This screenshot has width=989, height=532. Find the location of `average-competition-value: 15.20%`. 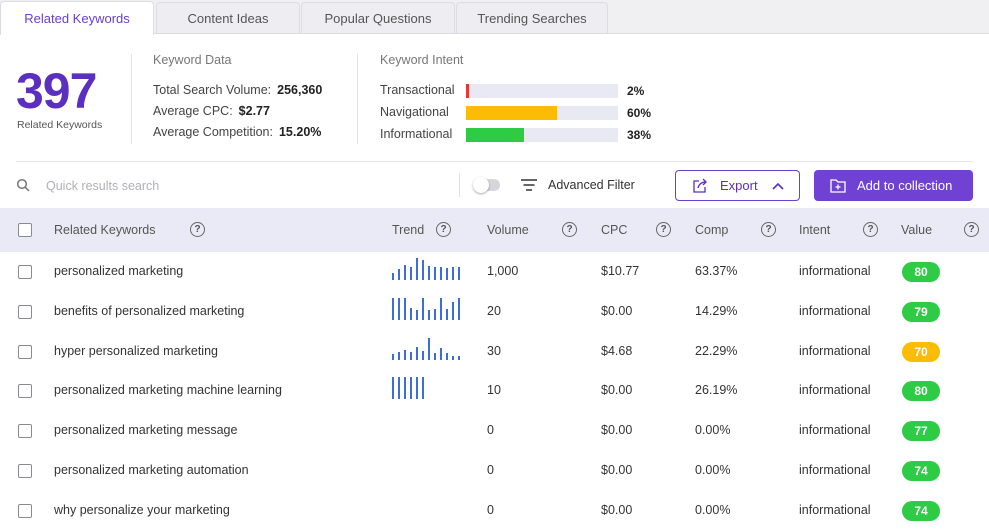

average-competition-value: 15.20% is located at coordinates (300, 132).